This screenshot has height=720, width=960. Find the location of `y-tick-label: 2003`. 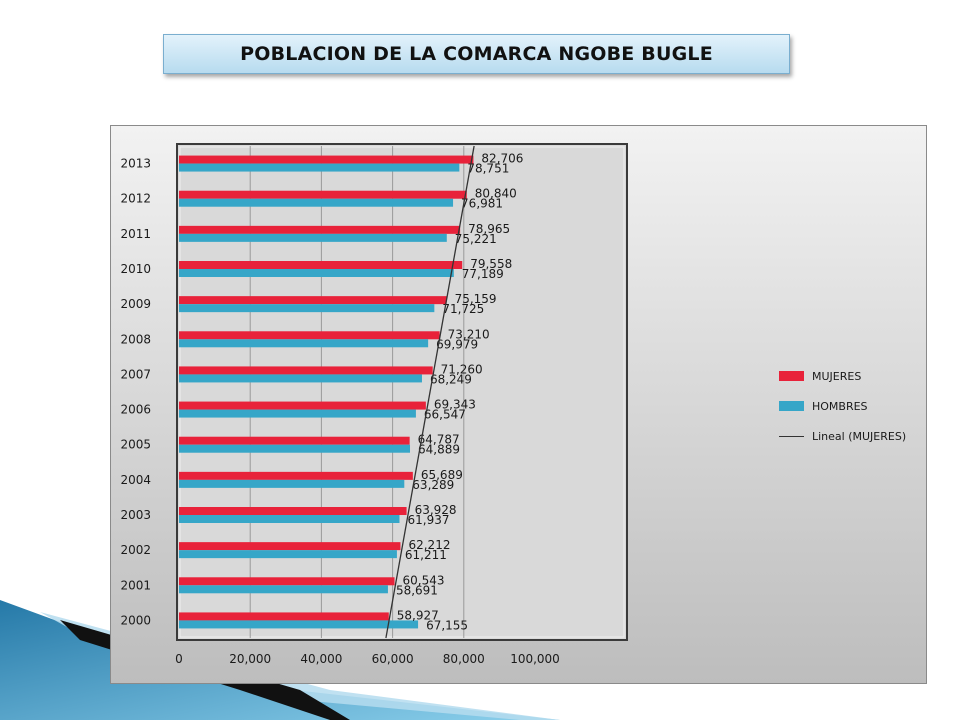

y-tick-label: 2003 is located at coordinates (135, 515).